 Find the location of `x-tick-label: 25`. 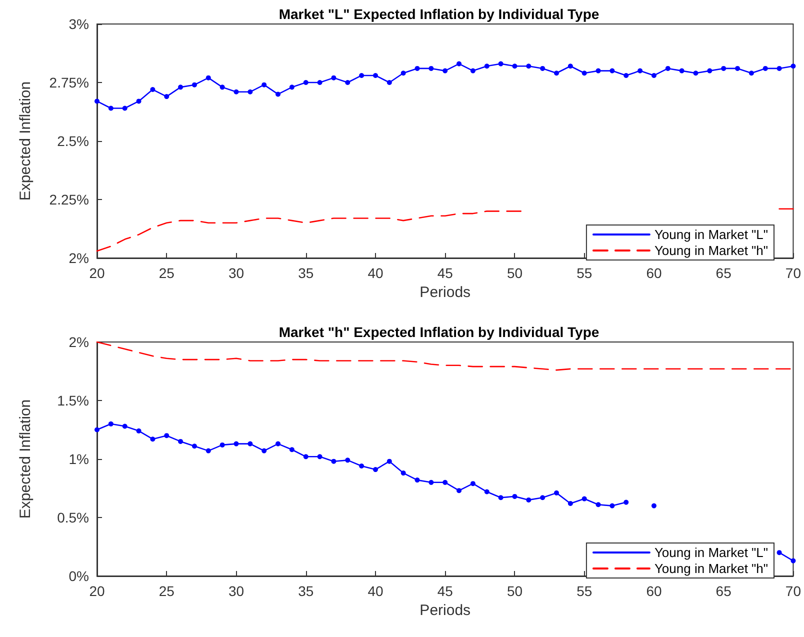

x-tick-label: 25 is located at coordinates (166, 591).